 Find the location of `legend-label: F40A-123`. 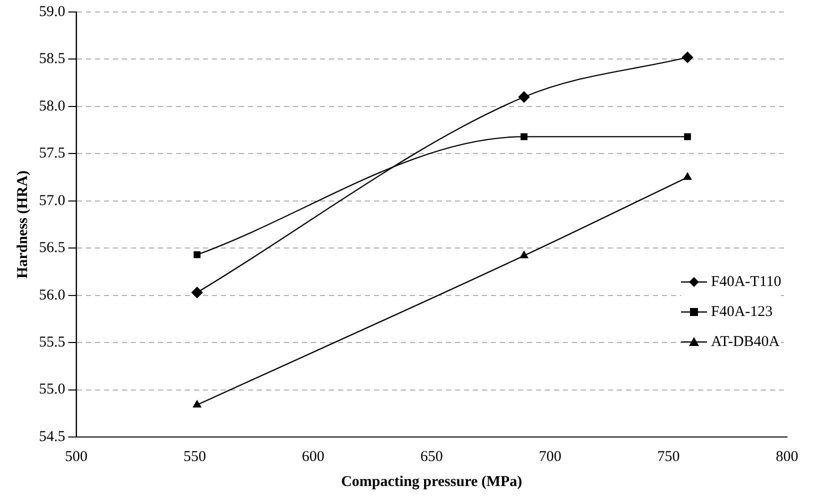

legend-label: F40A-123 is located at coordinates (742, 312).